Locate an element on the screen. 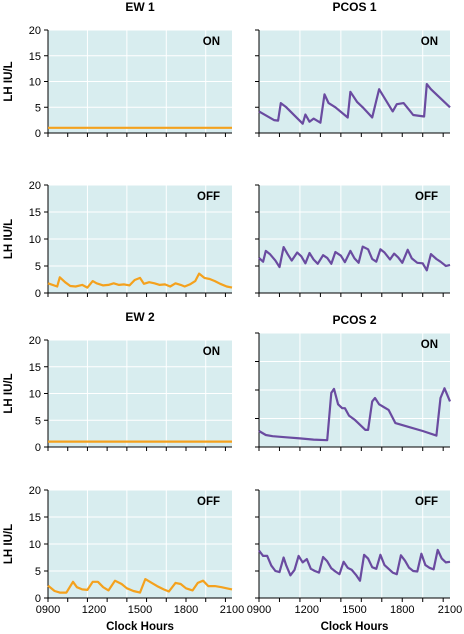 Image resolution: width=464 pixels, height=634 pixels. panel-title: EW 2 is located at coordinates (140, 317).